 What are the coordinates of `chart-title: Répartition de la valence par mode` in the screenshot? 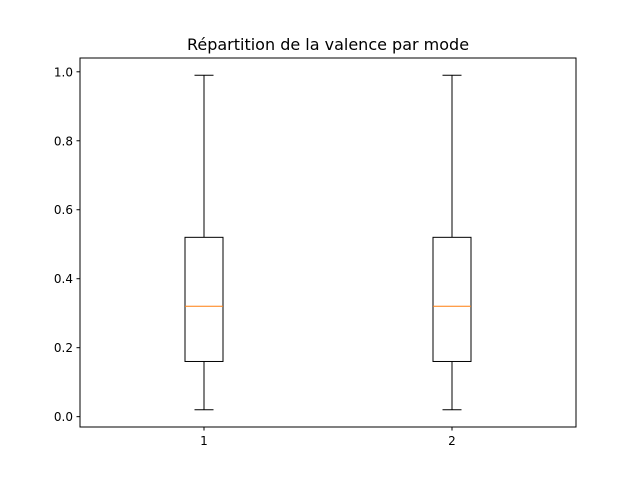 It's located at (328, 44).